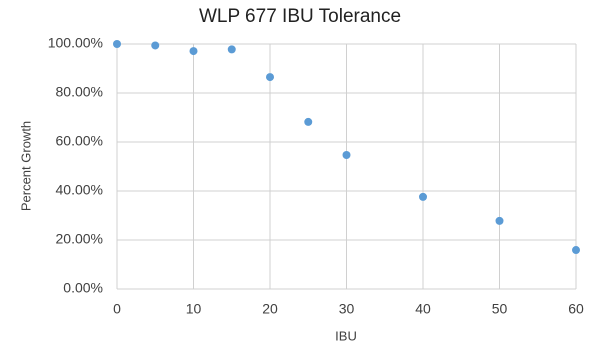 The image size is (600, 360). I want to click on y-tick-label: 60.00%, so click(79, 141).